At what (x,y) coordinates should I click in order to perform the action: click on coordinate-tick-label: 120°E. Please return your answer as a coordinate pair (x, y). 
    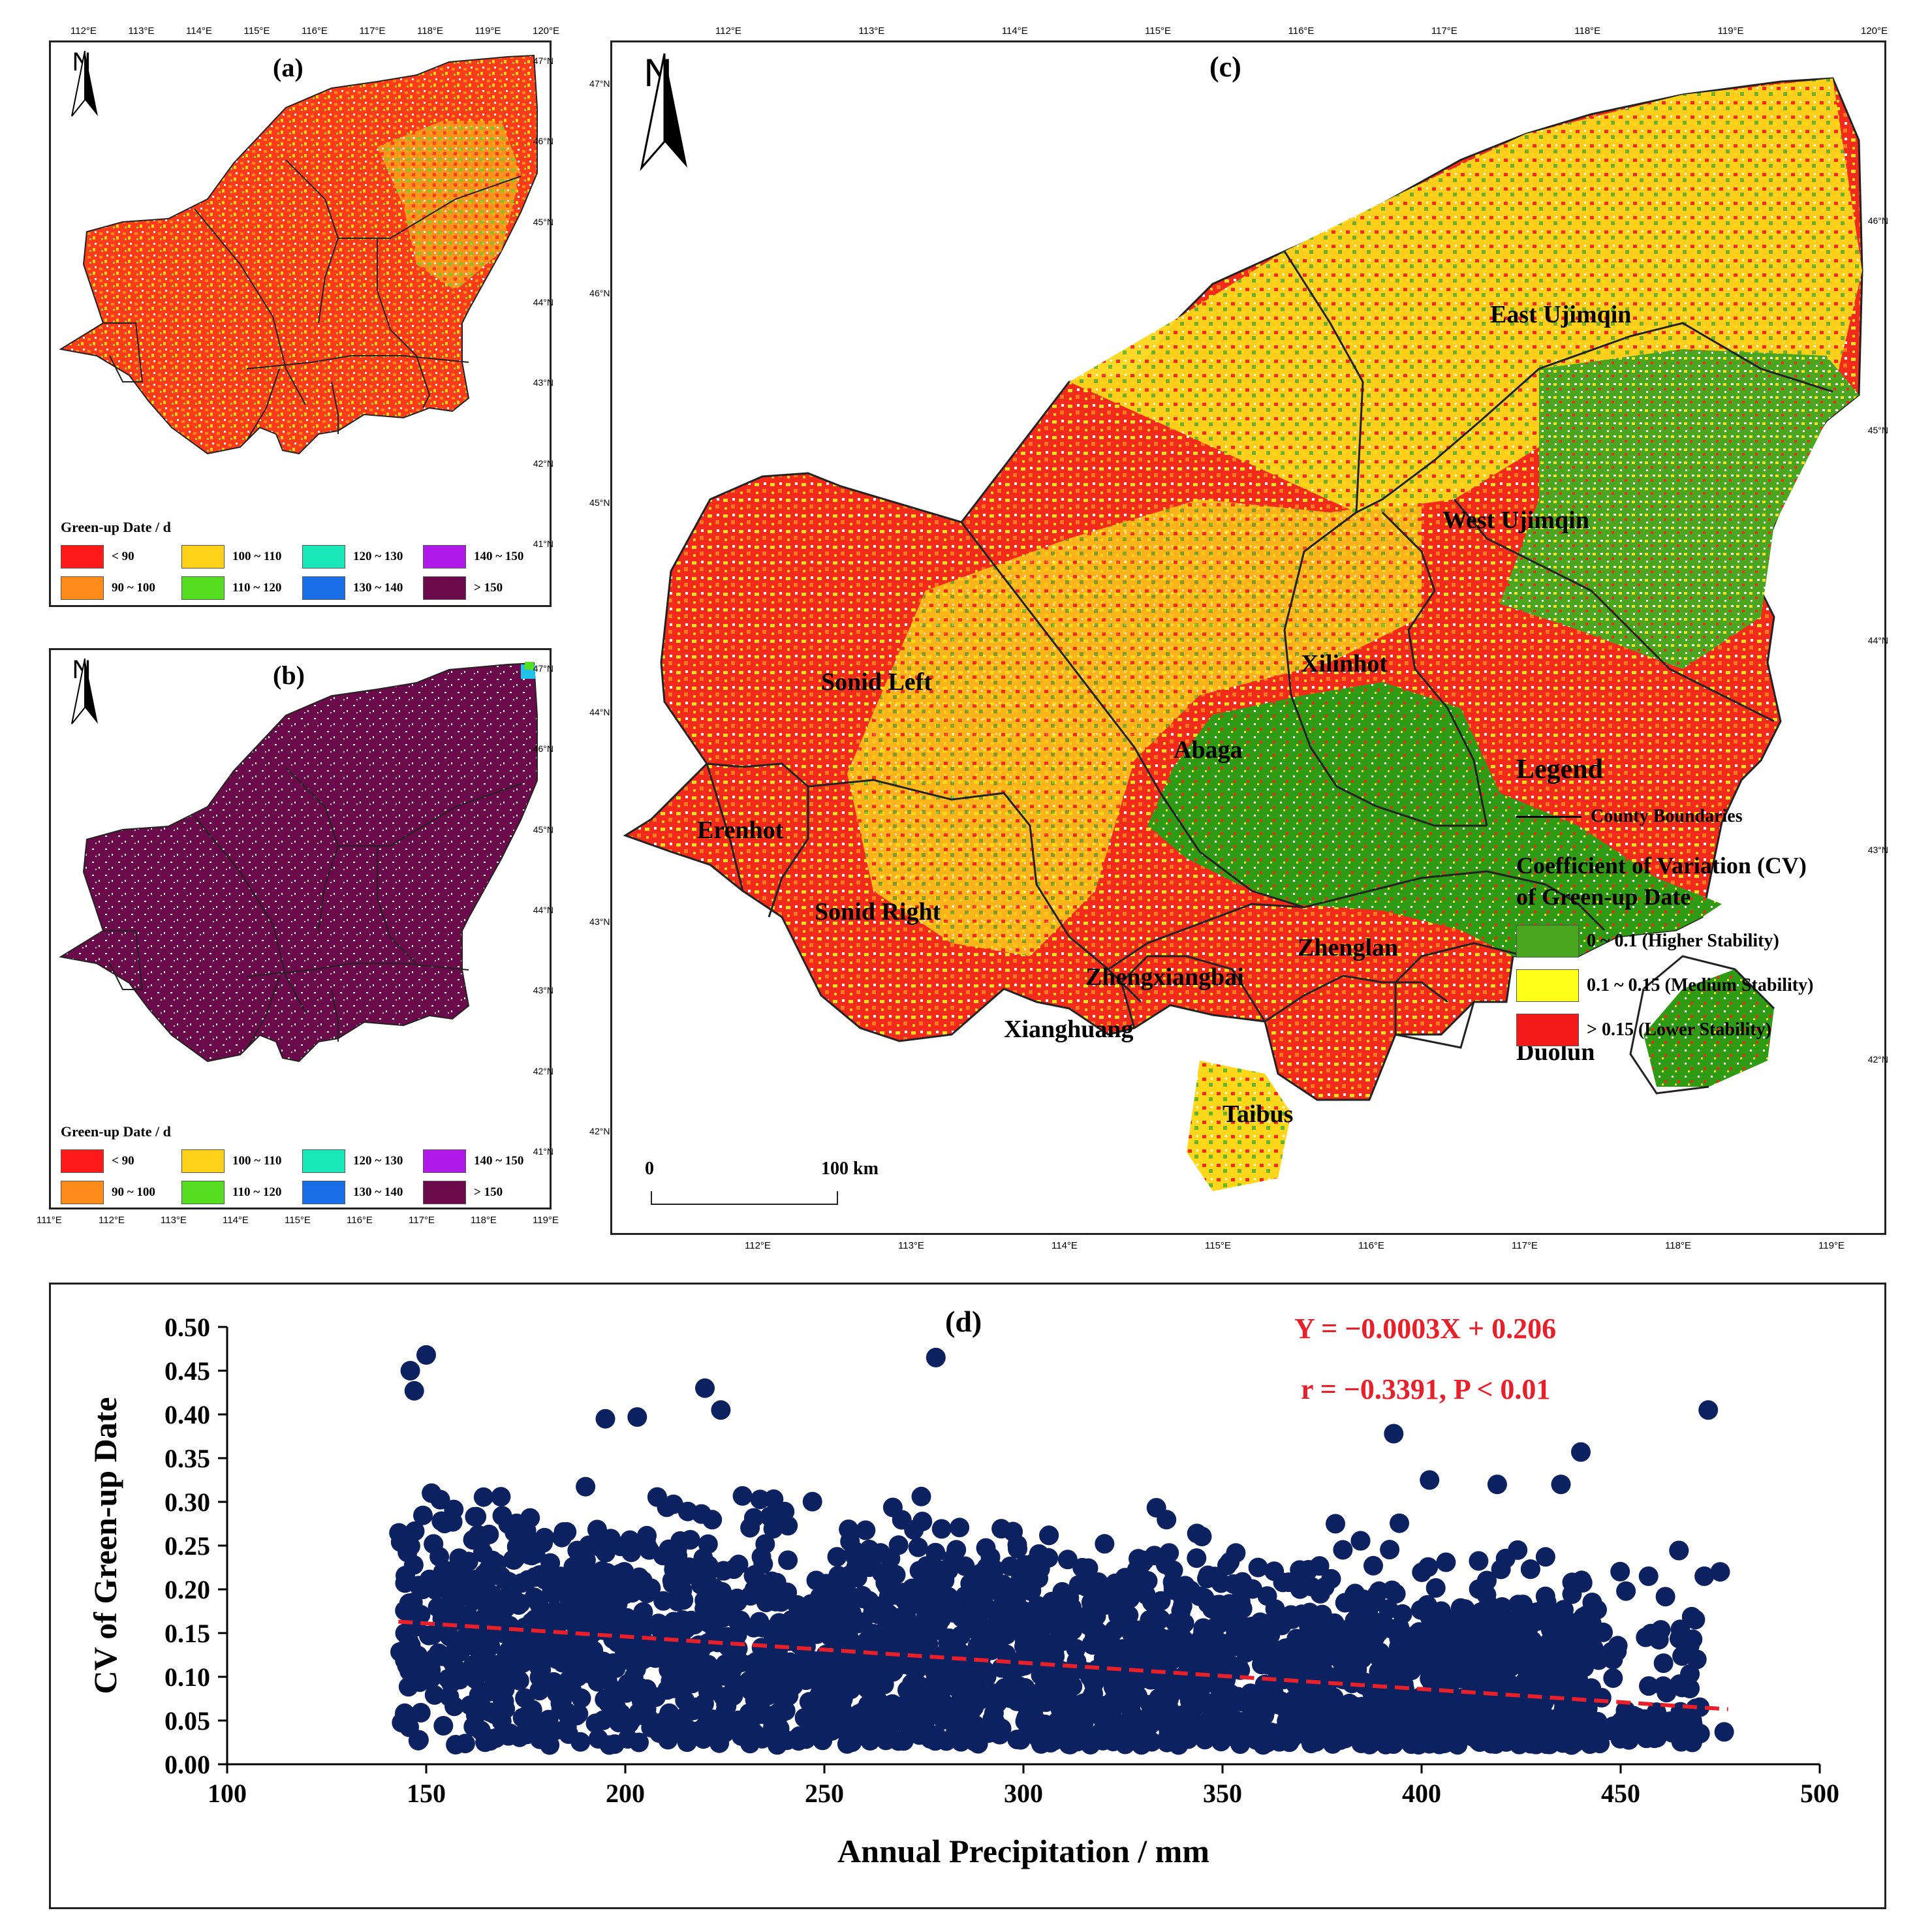
    Looking at the image, I should click on (1874, 31).